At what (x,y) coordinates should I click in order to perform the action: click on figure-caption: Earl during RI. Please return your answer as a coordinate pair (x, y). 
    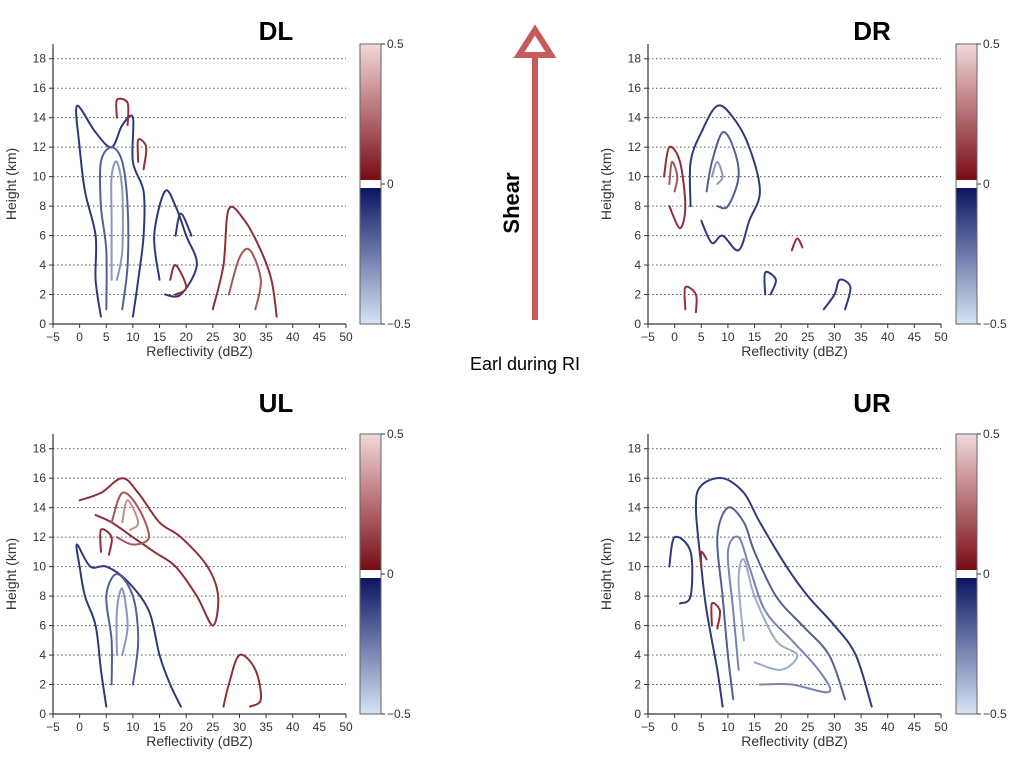
    Looking at the image, I should click on (525, 364).